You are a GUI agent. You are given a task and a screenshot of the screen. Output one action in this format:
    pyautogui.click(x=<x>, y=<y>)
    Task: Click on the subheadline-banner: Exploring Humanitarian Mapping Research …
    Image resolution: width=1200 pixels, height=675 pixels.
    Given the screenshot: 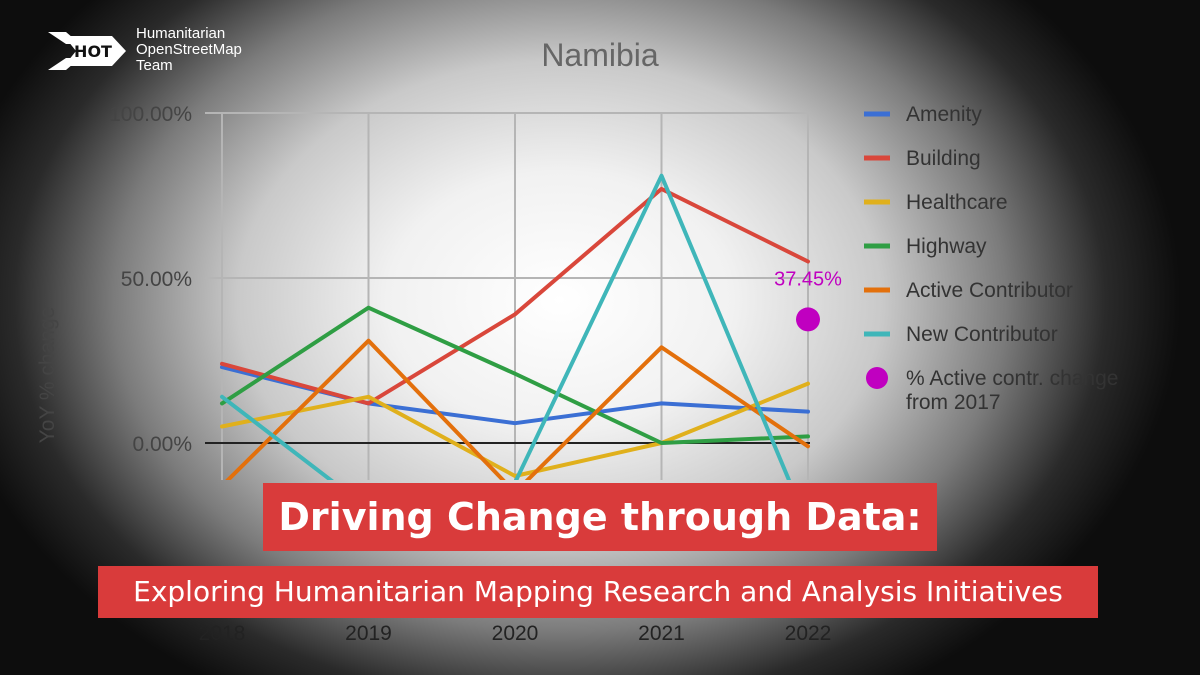 What is the action you would take?
    pyautogui.click(x=598, y=592)
    